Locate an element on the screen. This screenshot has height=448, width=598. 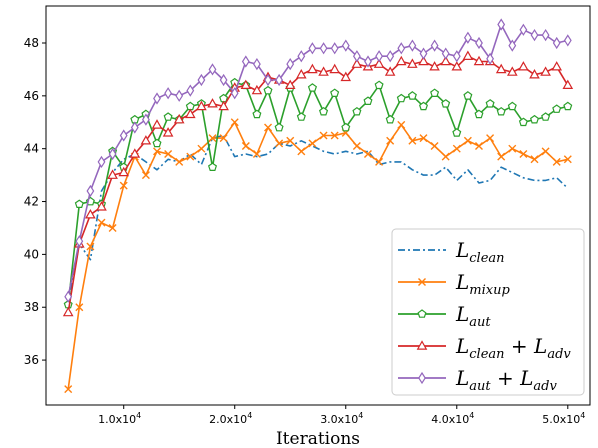
x-axis-title: Iterations is located at coordinates (318, 438).